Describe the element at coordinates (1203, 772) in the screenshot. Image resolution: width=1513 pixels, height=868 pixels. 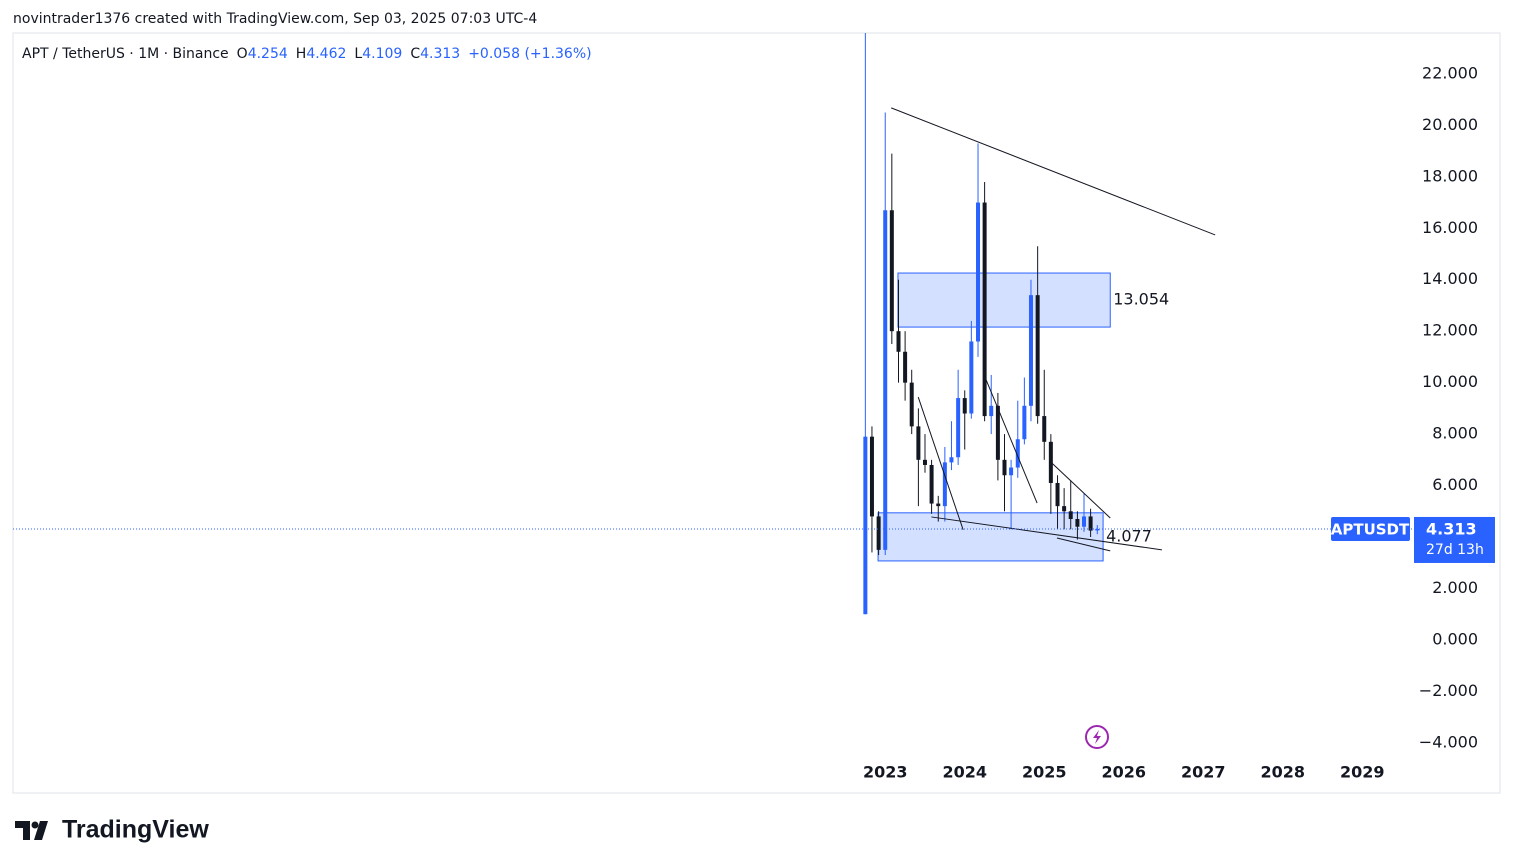
I see `x-tick-label: 2027` at that location.